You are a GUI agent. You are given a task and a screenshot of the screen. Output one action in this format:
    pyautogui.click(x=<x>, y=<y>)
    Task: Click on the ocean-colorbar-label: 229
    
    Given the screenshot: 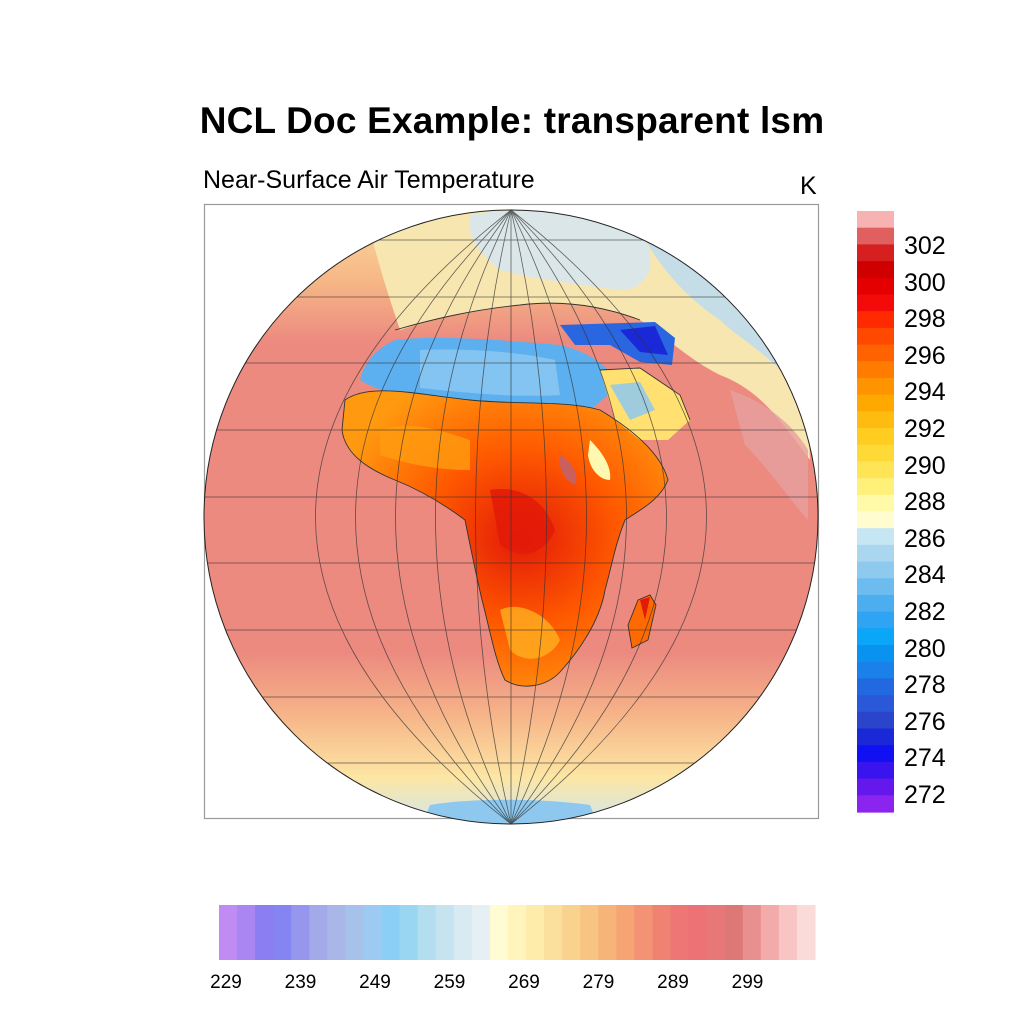 What is the action you would take?
    pyautogui.click(x=226, y=982)
    